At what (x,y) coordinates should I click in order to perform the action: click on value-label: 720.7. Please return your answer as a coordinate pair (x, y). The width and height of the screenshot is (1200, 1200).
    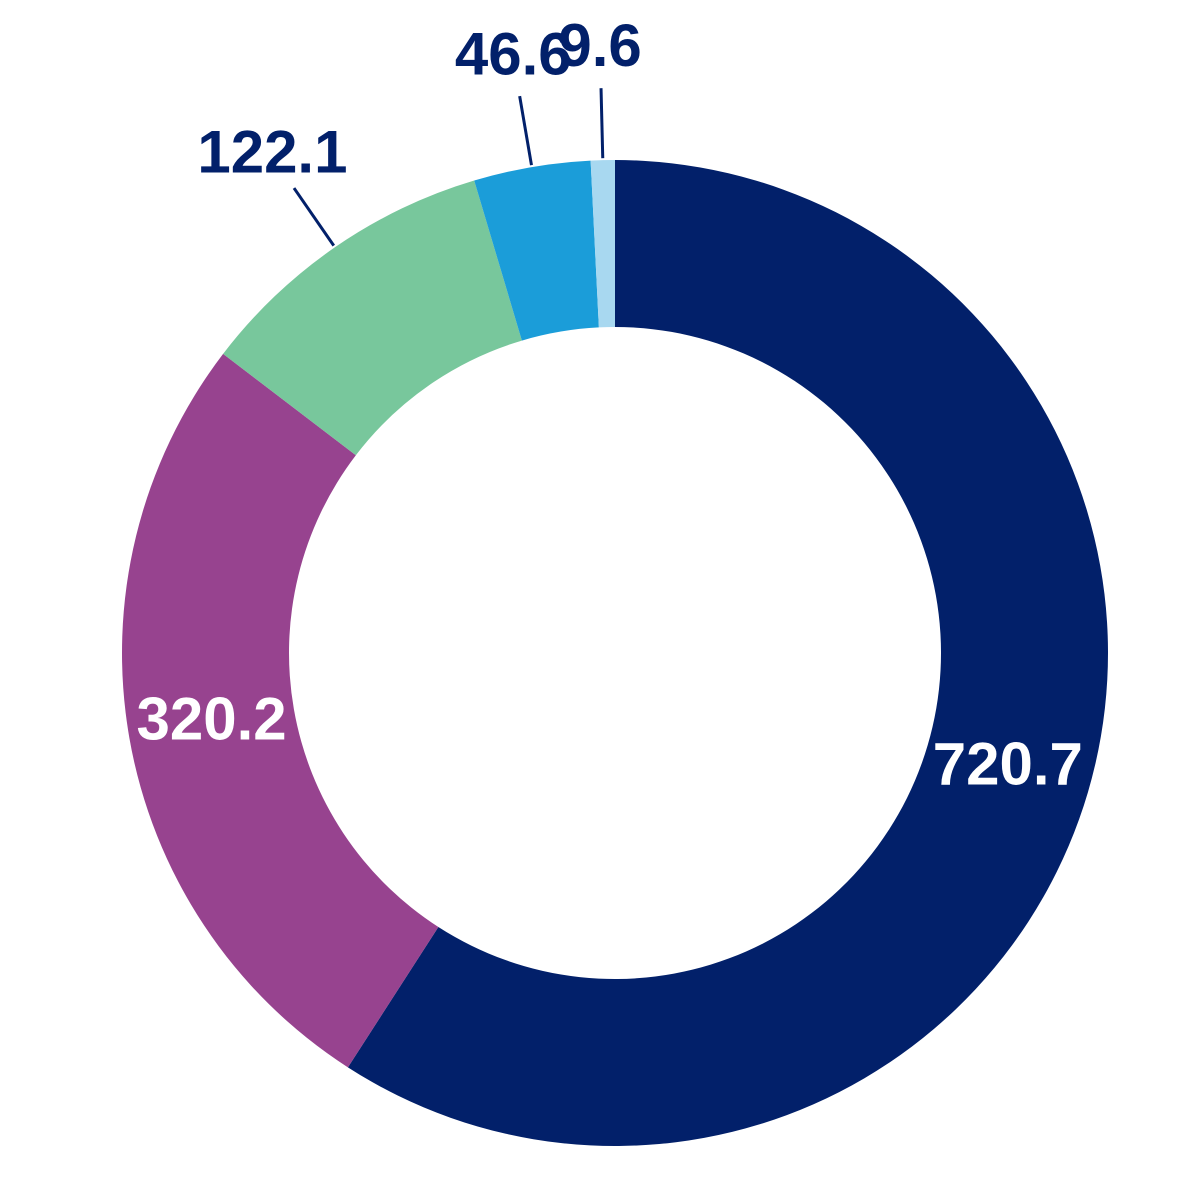
    Looking at the image, I should click on (1008, 763).